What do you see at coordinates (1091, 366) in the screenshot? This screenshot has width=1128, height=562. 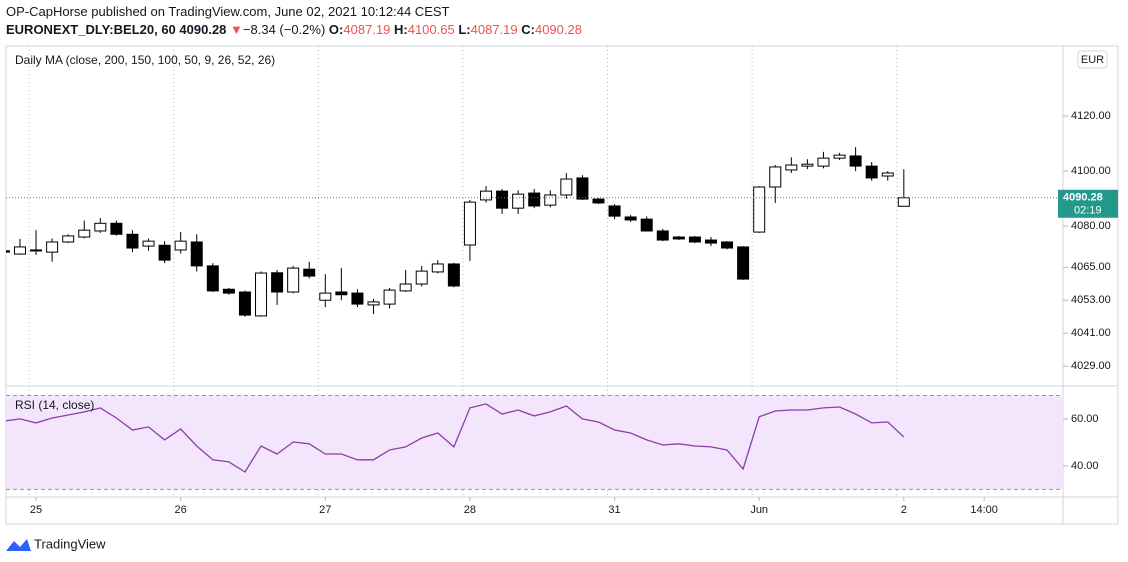 I see `y-tick-label: 4029.00` at bounding box center [1091, 366].